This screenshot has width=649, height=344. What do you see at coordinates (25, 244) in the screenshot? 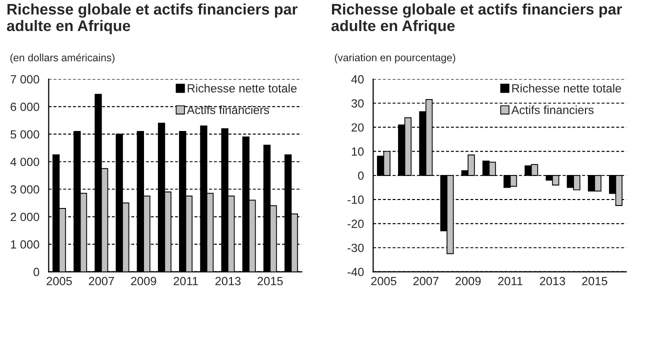
I see `y-tick-label: 1 000` at bounding box center [25, 244].